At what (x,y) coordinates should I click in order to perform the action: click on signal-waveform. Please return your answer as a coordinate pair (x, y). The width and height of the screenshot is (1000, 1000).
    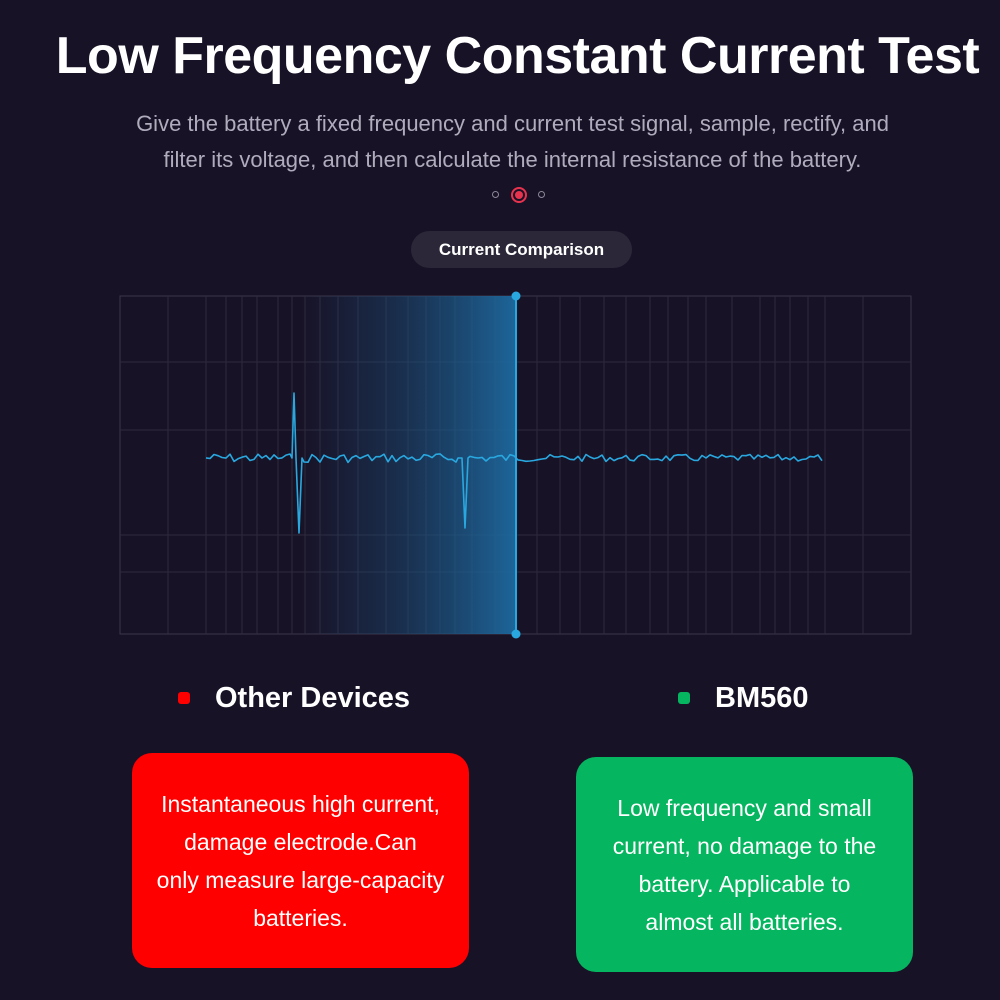
    Looking at the image, I should click on (514, 463).